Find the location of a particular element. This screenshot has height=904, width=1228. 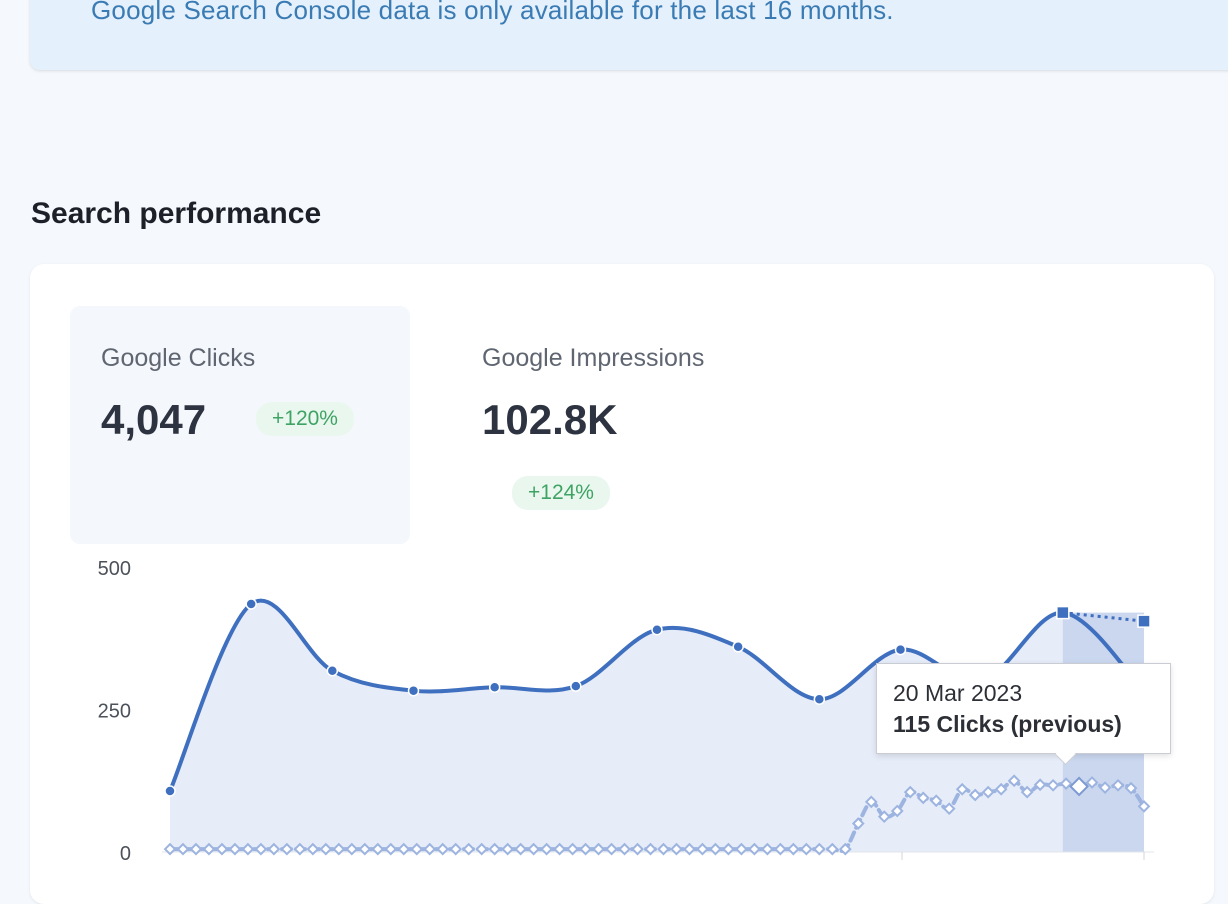

section-title: Search performance is located at coordinates (176, 213).